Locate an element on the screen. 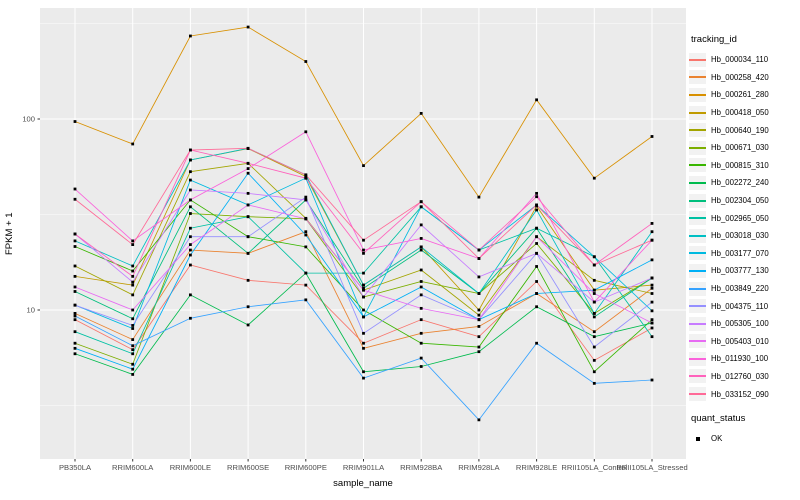 The height and width of the screenshot is (500, 800). x-tick-label: RRIM600LE is located at coordinates (190, 467).